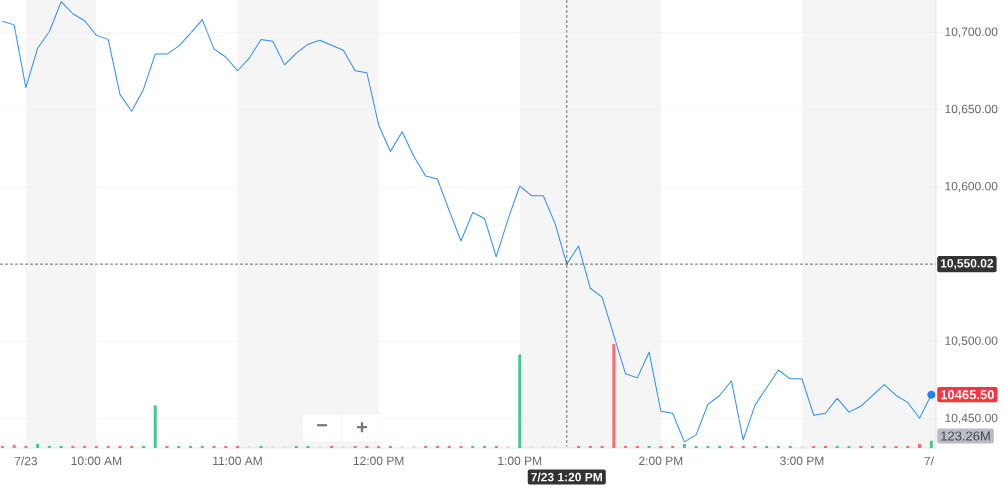 This screenshot has height=488, width=1005. What do you see at coordinates (971, 418) in the screenshot?
I see `y-tick-label: 10,450.00` at bounding box center [971, 418].